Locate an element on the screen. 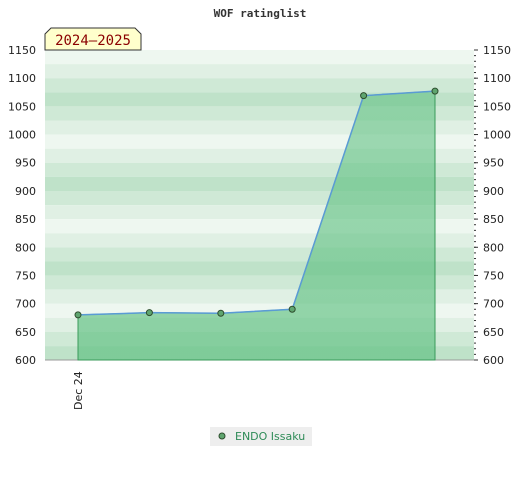  y-tick-label-right: 750 is located at coordinates (493, 275).